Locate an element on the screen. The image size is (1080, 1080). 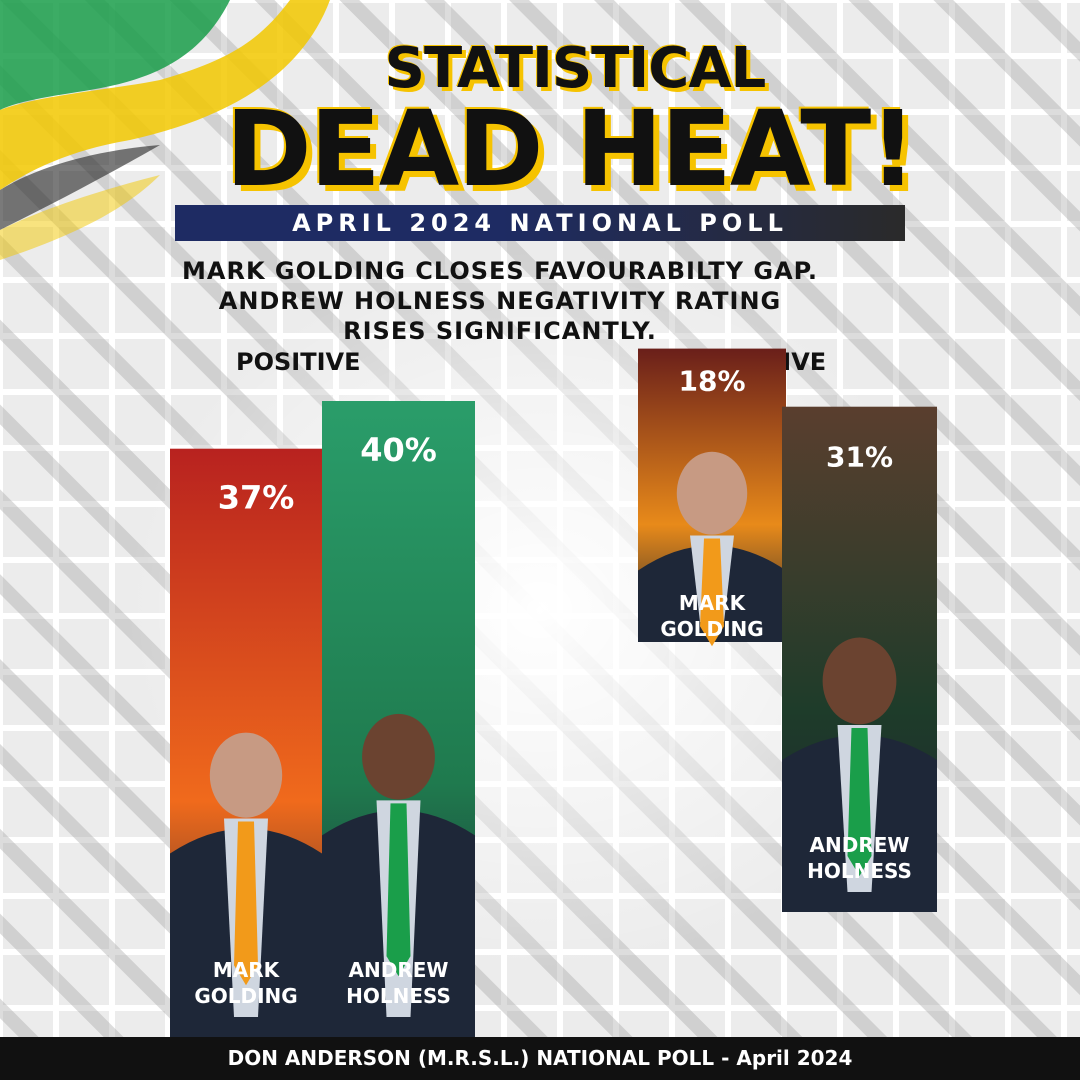
subtitle-line-1: MARK GOLDING CLOSES FAVOURABILTY GAP. is located at coordinates (500, 271).